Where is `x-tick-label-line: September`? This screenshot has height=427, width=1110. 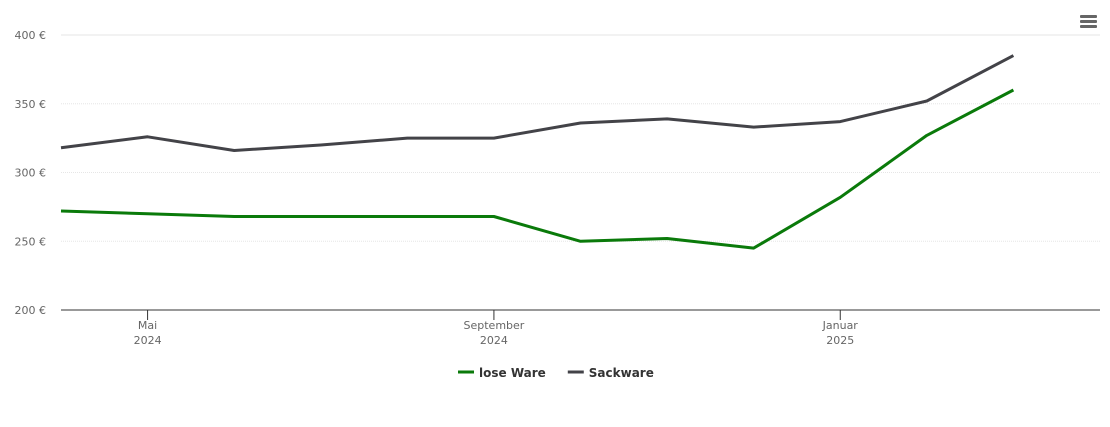 x-tick-label-line: September is located at coordinates (494, 325).